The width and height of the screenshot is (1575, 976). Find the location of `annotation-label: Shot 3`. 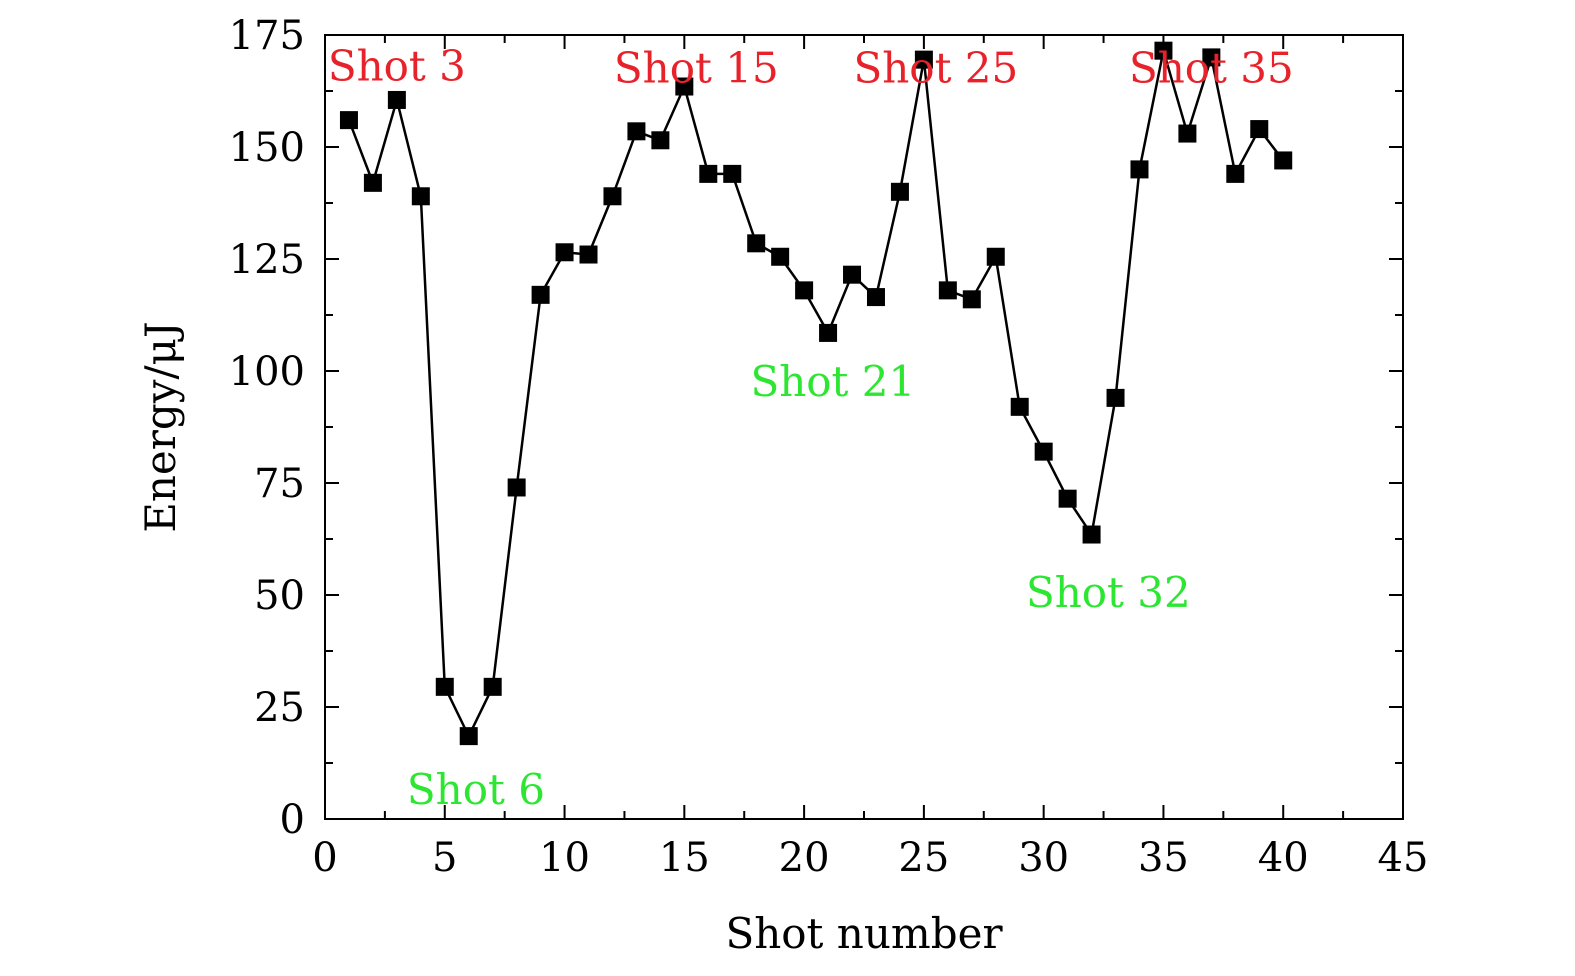

annotation-label: Shot 3 is located at coordinates (397, 65).